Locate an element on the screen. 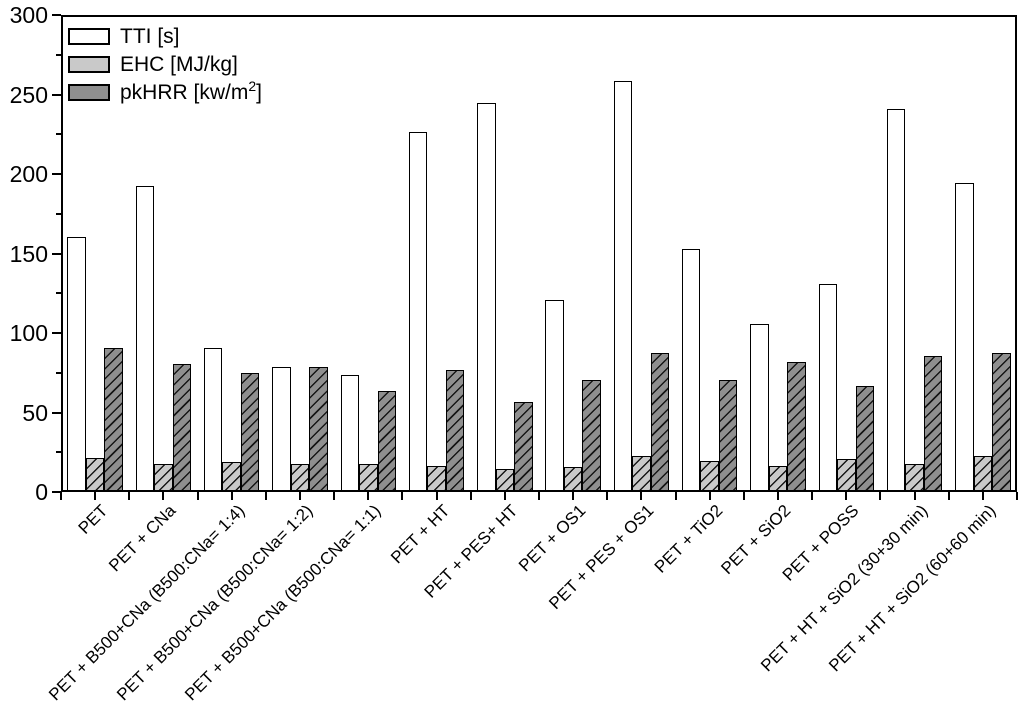  legend-label-pkhrr: pkHRR [kw/m2] is located at coordinates (191, 91).